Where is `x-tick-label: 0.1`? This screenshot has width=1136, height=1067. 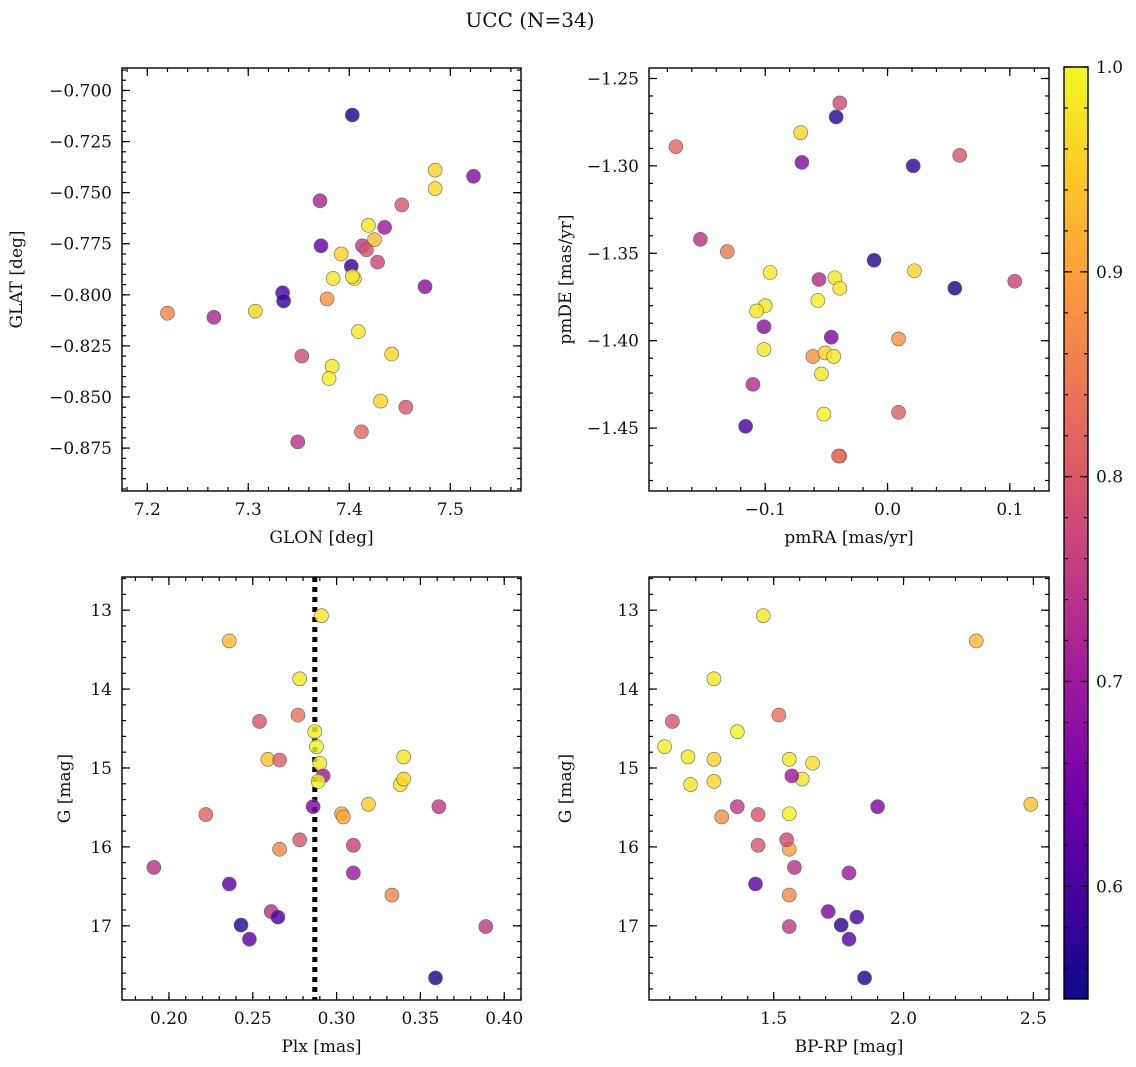
x-tick-label: 0.1 is located at coordinates (1009, 510).